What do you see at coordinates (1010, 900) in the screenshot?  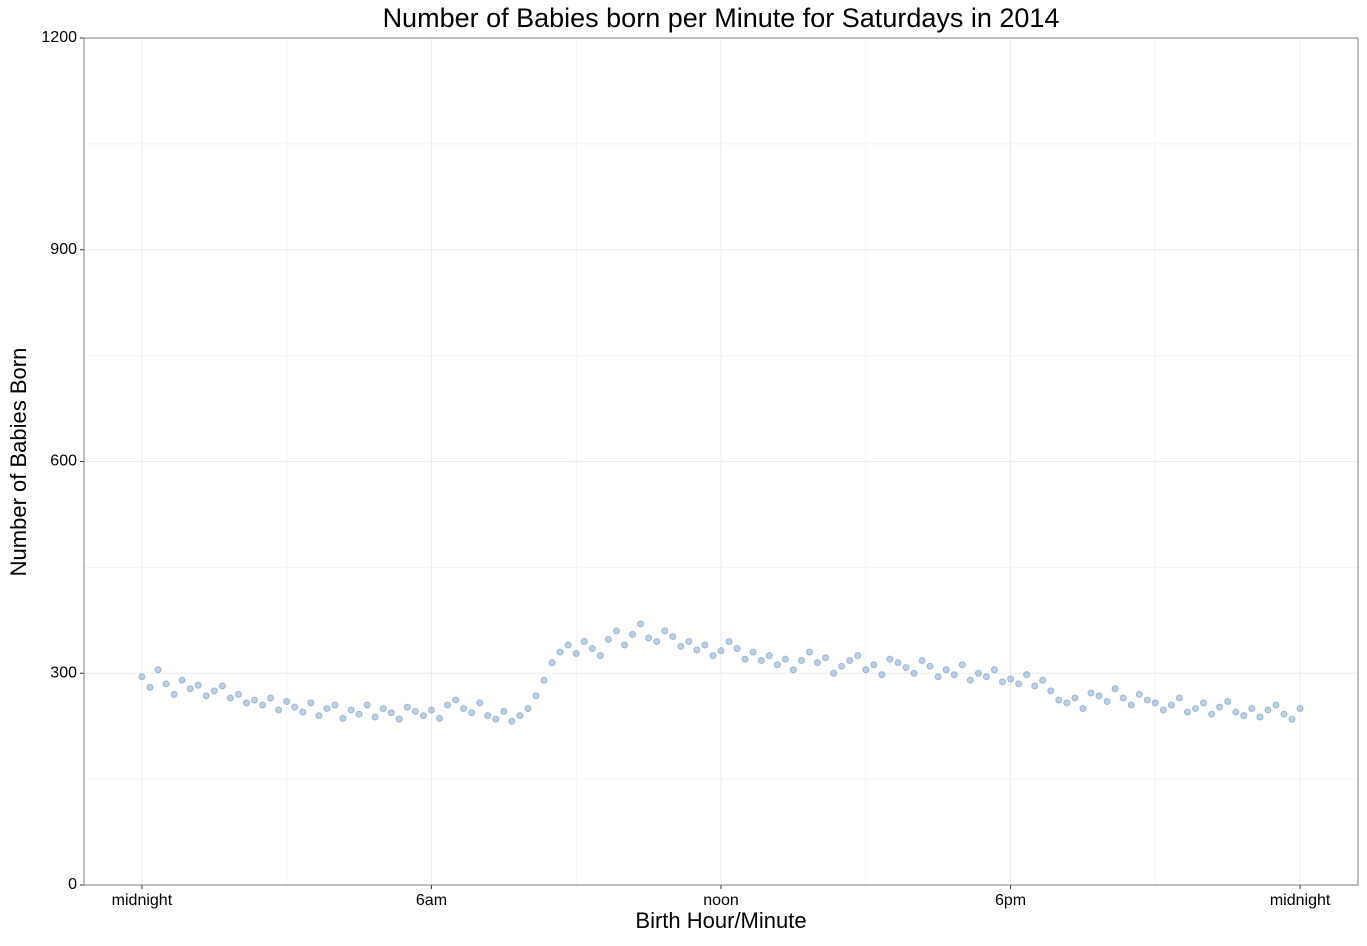 I see `x-tick-label: 6pm` at bounding box center [1010, 900].